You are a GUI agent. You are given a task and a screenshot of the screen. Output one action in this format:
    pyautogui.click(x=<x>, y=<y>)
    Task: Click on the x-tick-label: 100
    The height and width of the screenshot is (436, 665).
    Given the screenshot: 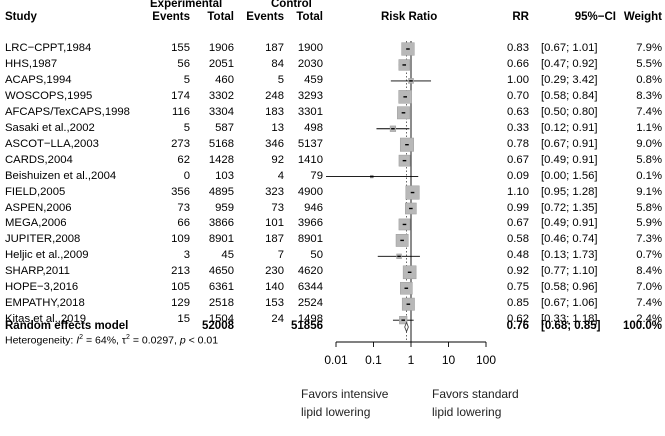 What is the action you would take?
    pyautogui.click(x=486, y=360)
    